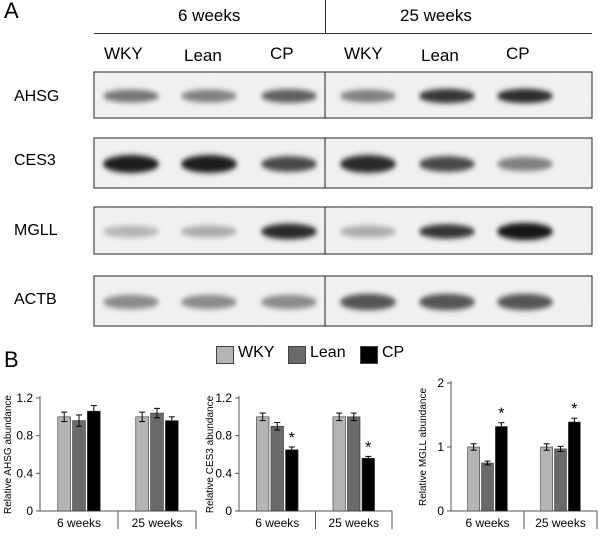 This screenshot has height=540, width=600. Describe the element at coordinates (328, 352) in the screenshot. I see `legend-label-lean: Lean` at that location.